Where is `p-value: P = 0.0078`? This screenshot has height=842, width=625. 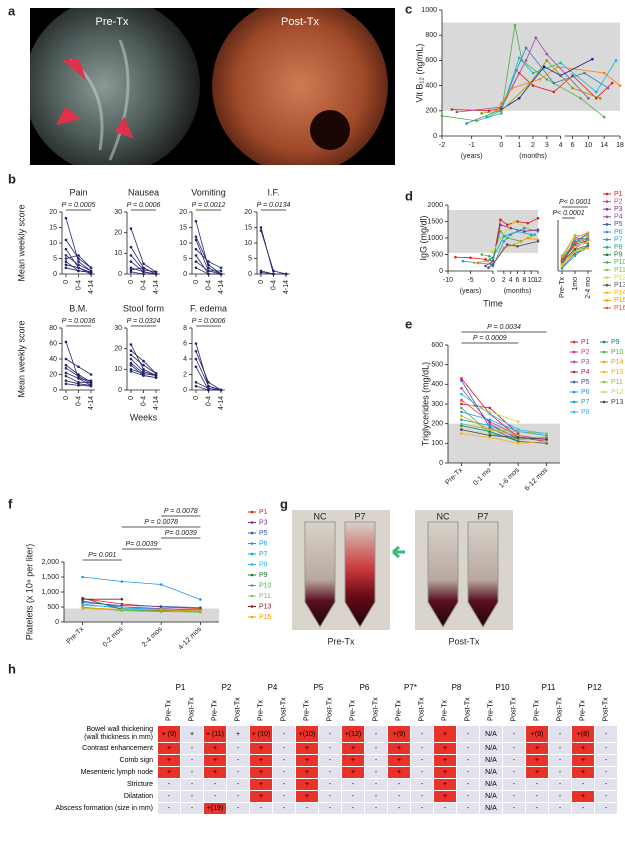 p-value: P = 0.0078 is located at coordinates (181, 511).